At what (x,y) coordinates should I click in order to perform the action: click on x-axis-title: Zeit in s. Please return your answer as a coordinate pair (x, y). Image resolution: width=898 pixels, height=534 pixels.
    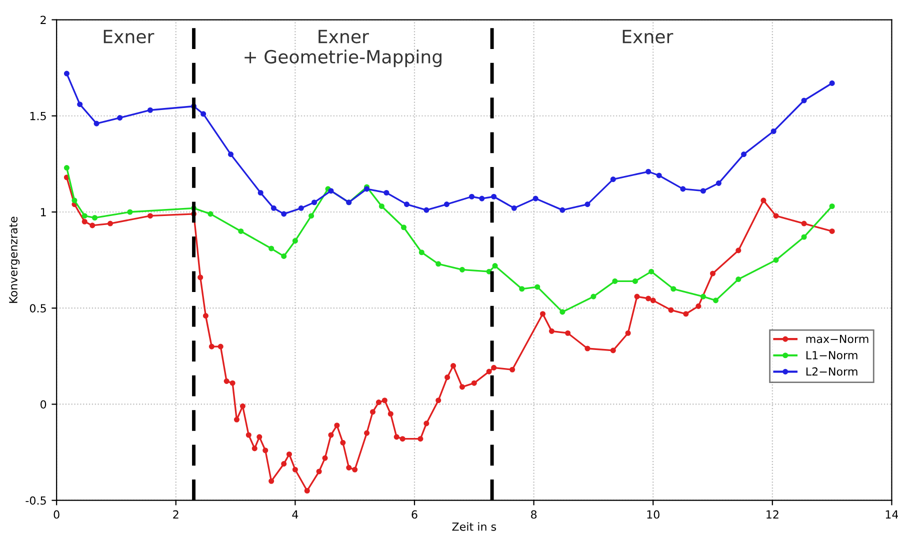
    Looking at the image, I should click on (474, 526).